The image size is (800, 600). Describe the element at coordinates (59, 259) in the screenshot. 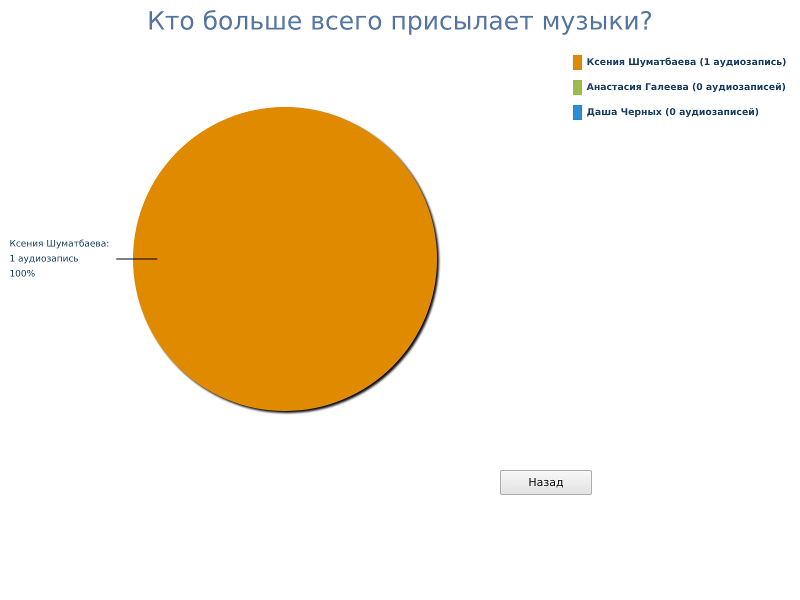

I see `data-label: Ксения Шуматбаева: 1 аудиозапись 100%` at that location.